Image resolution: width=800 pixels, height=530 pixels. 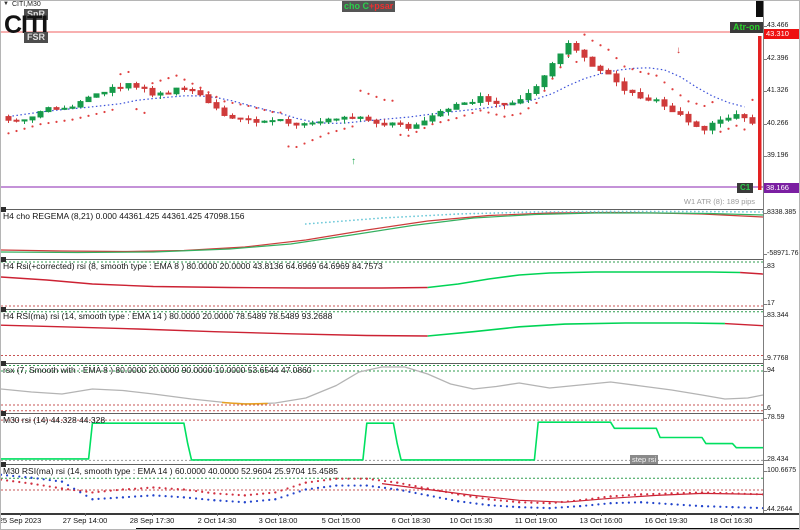 I want to click on panel-rsi-corrected-chart, so click(x=382, y=284).